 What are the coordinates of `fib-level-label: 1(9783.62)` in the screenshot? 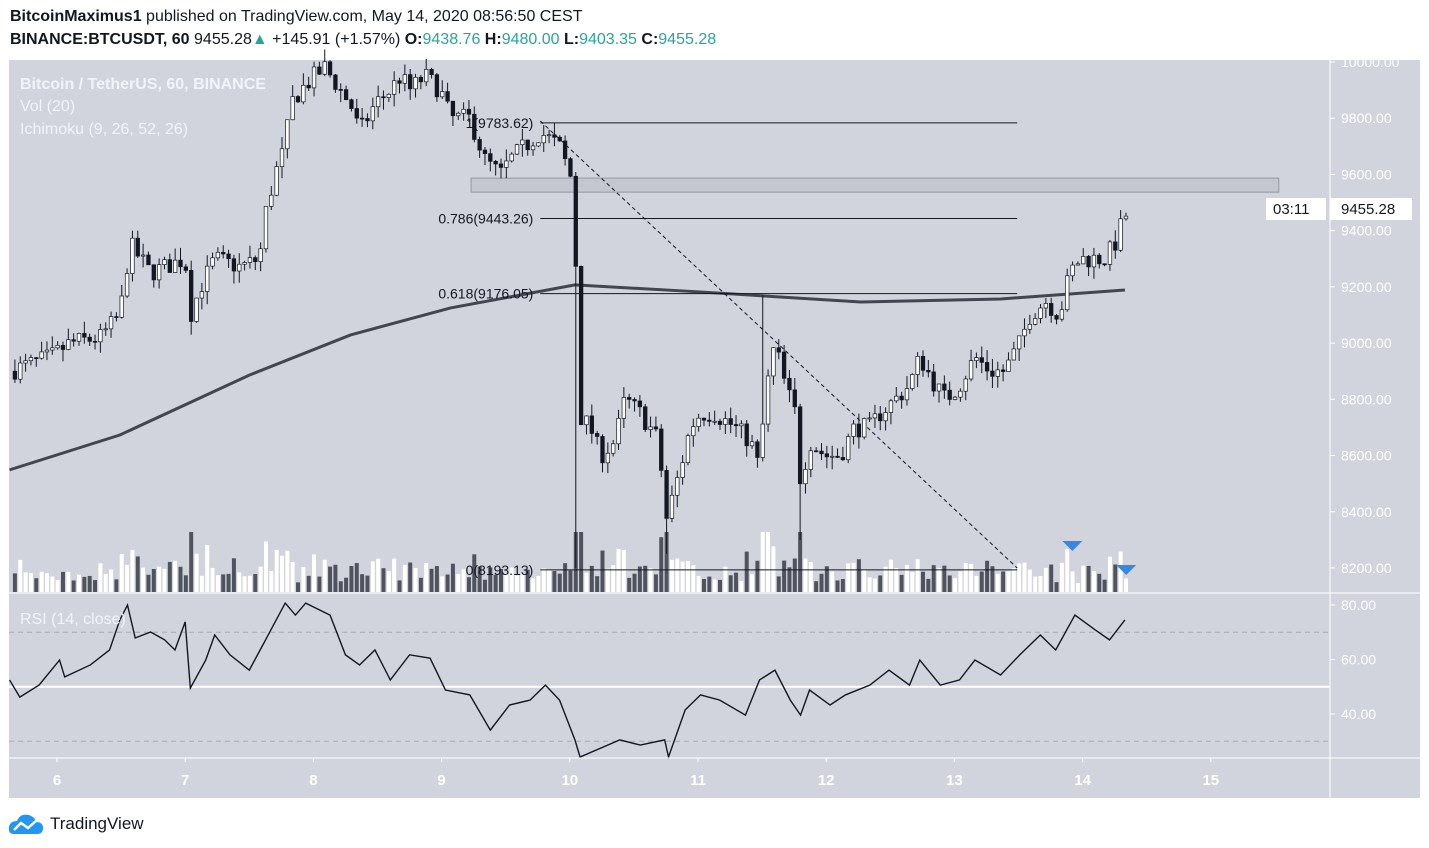 It's located at (500, 123).